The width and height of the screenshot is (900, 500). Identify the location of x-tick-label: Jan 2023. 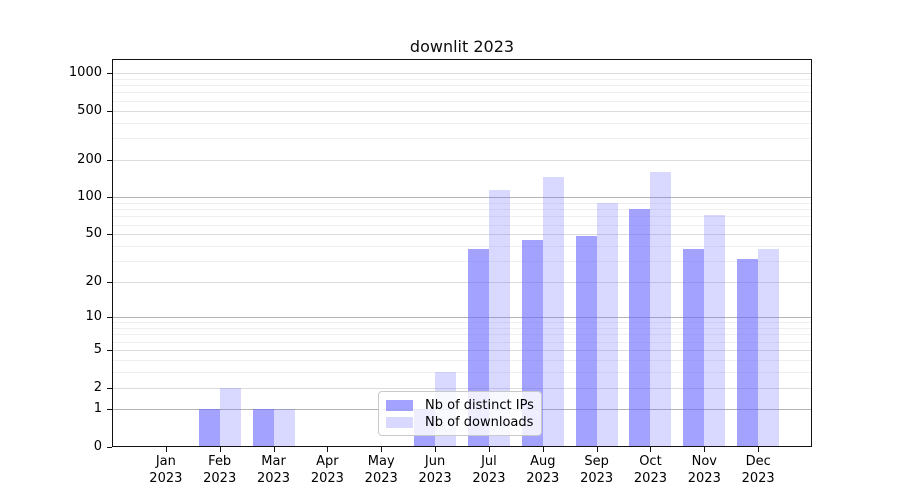
(166, 470).